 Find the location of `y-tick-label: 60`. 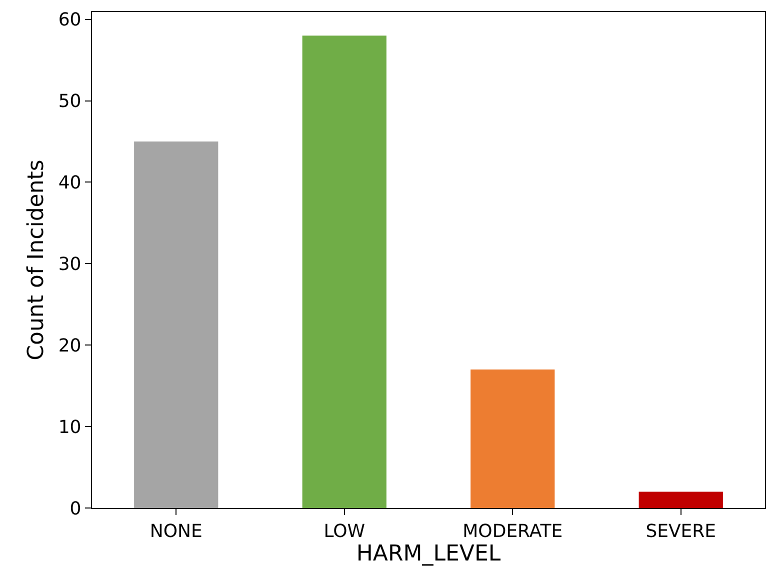

y-tick-label: 60 is located at coordinates (70, 20).